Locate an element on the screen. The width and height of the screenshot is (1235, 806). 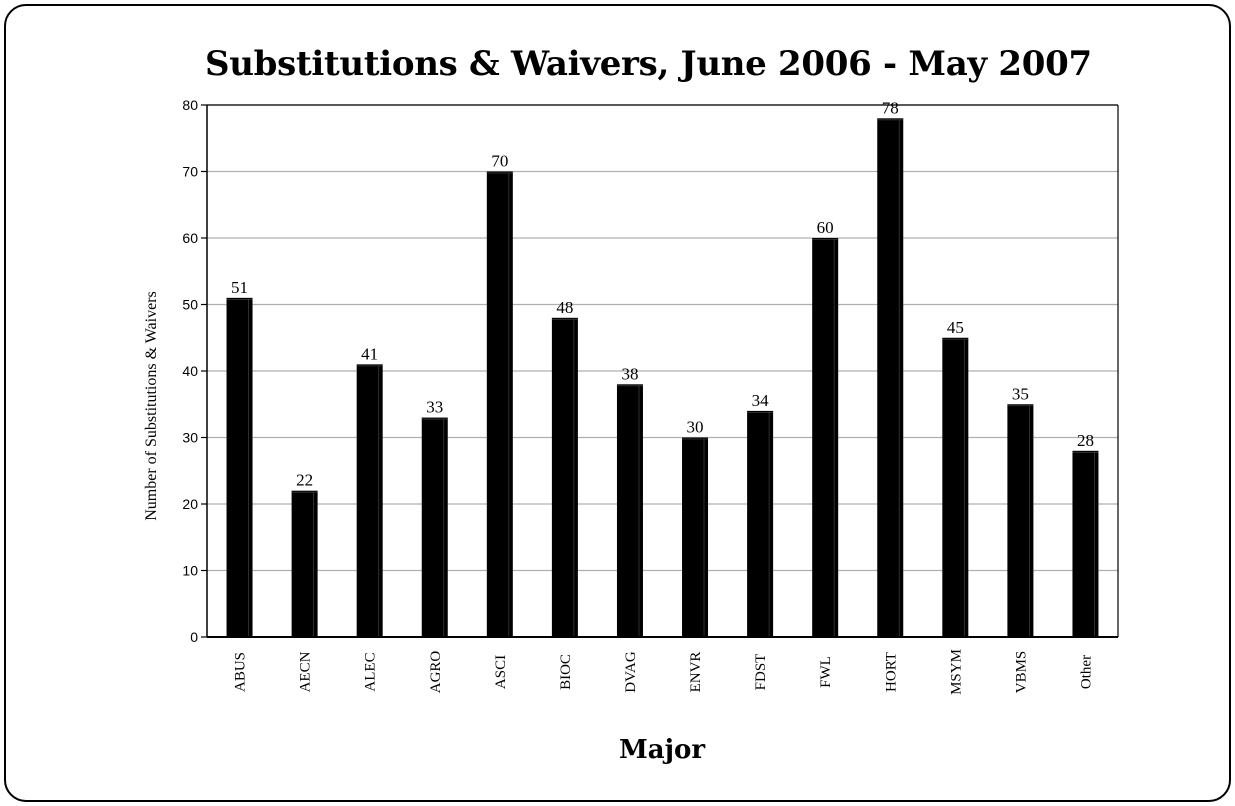
y-tick-label: 10 is located at coordinates (190, 571).